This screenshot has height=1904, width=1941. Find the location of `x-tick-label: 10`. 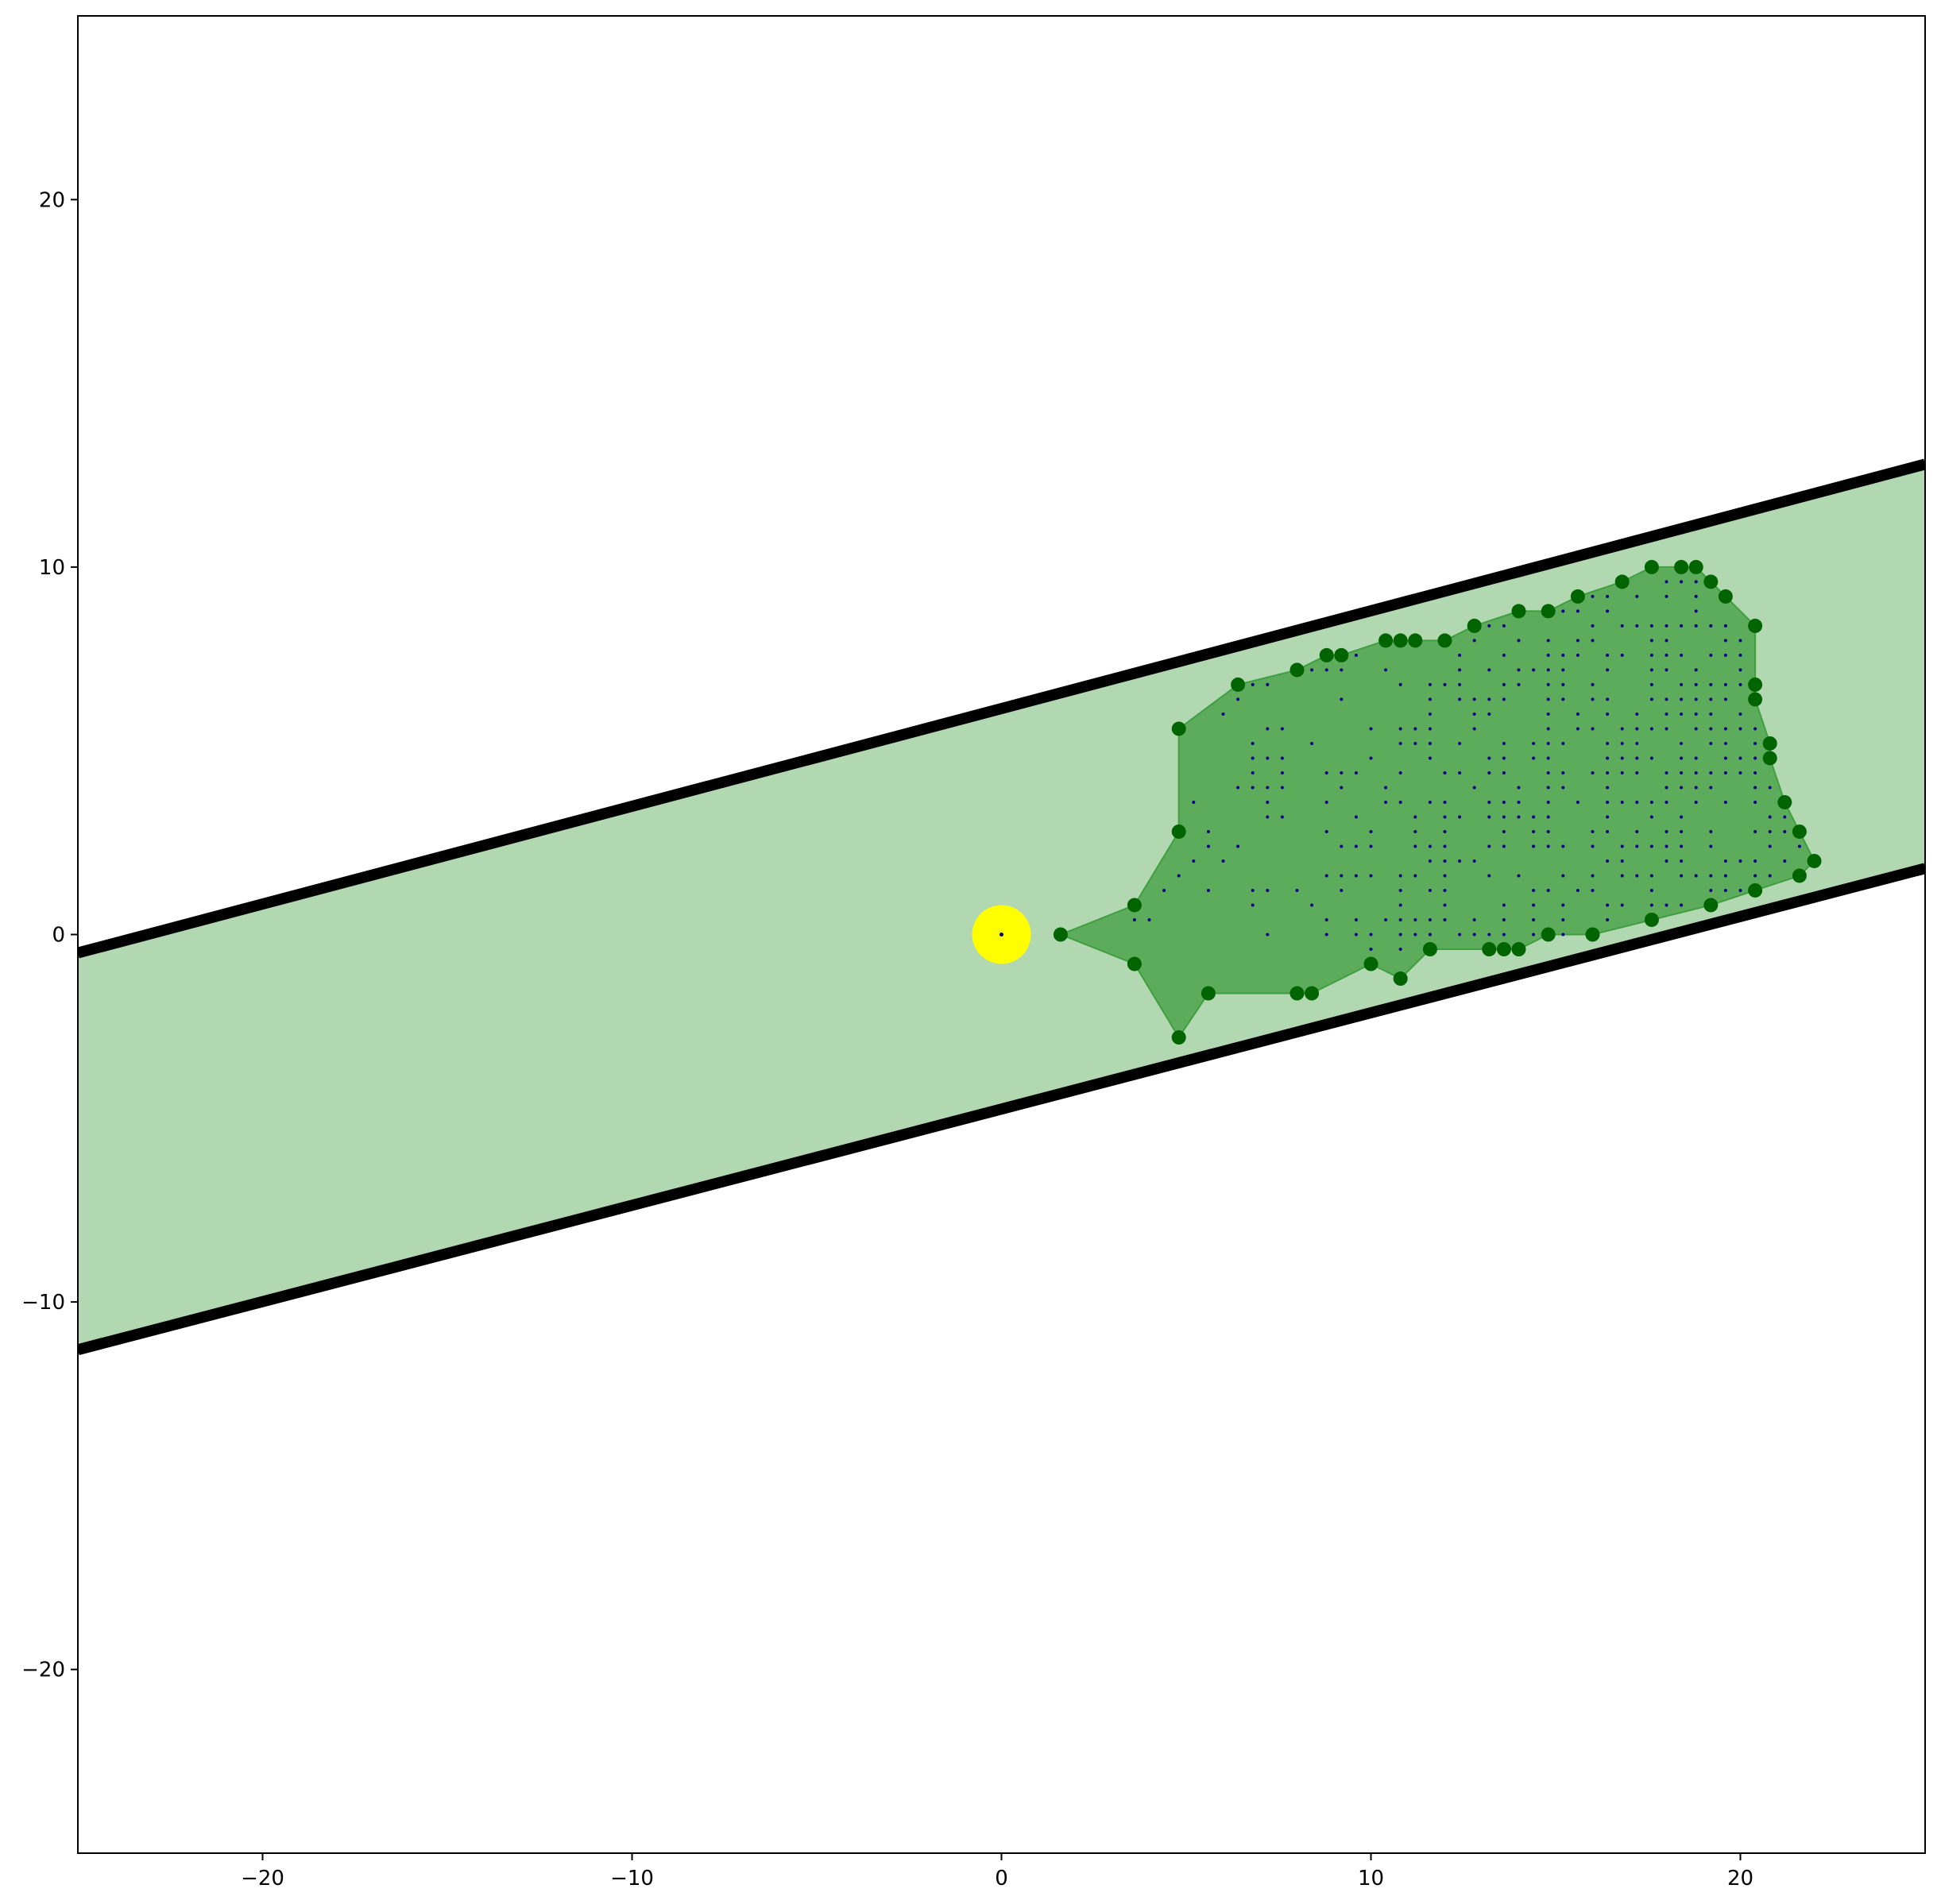

x-tick-label: 10 is located at coordinates (1371, 1879).